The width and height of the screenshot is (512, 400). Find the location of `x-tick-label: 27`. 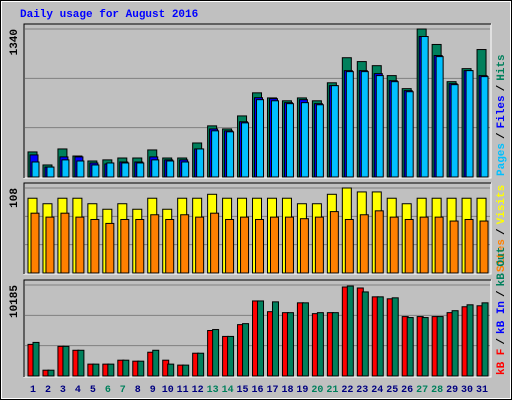

x-tick-label: 27 is located at coordinates (422, 390).